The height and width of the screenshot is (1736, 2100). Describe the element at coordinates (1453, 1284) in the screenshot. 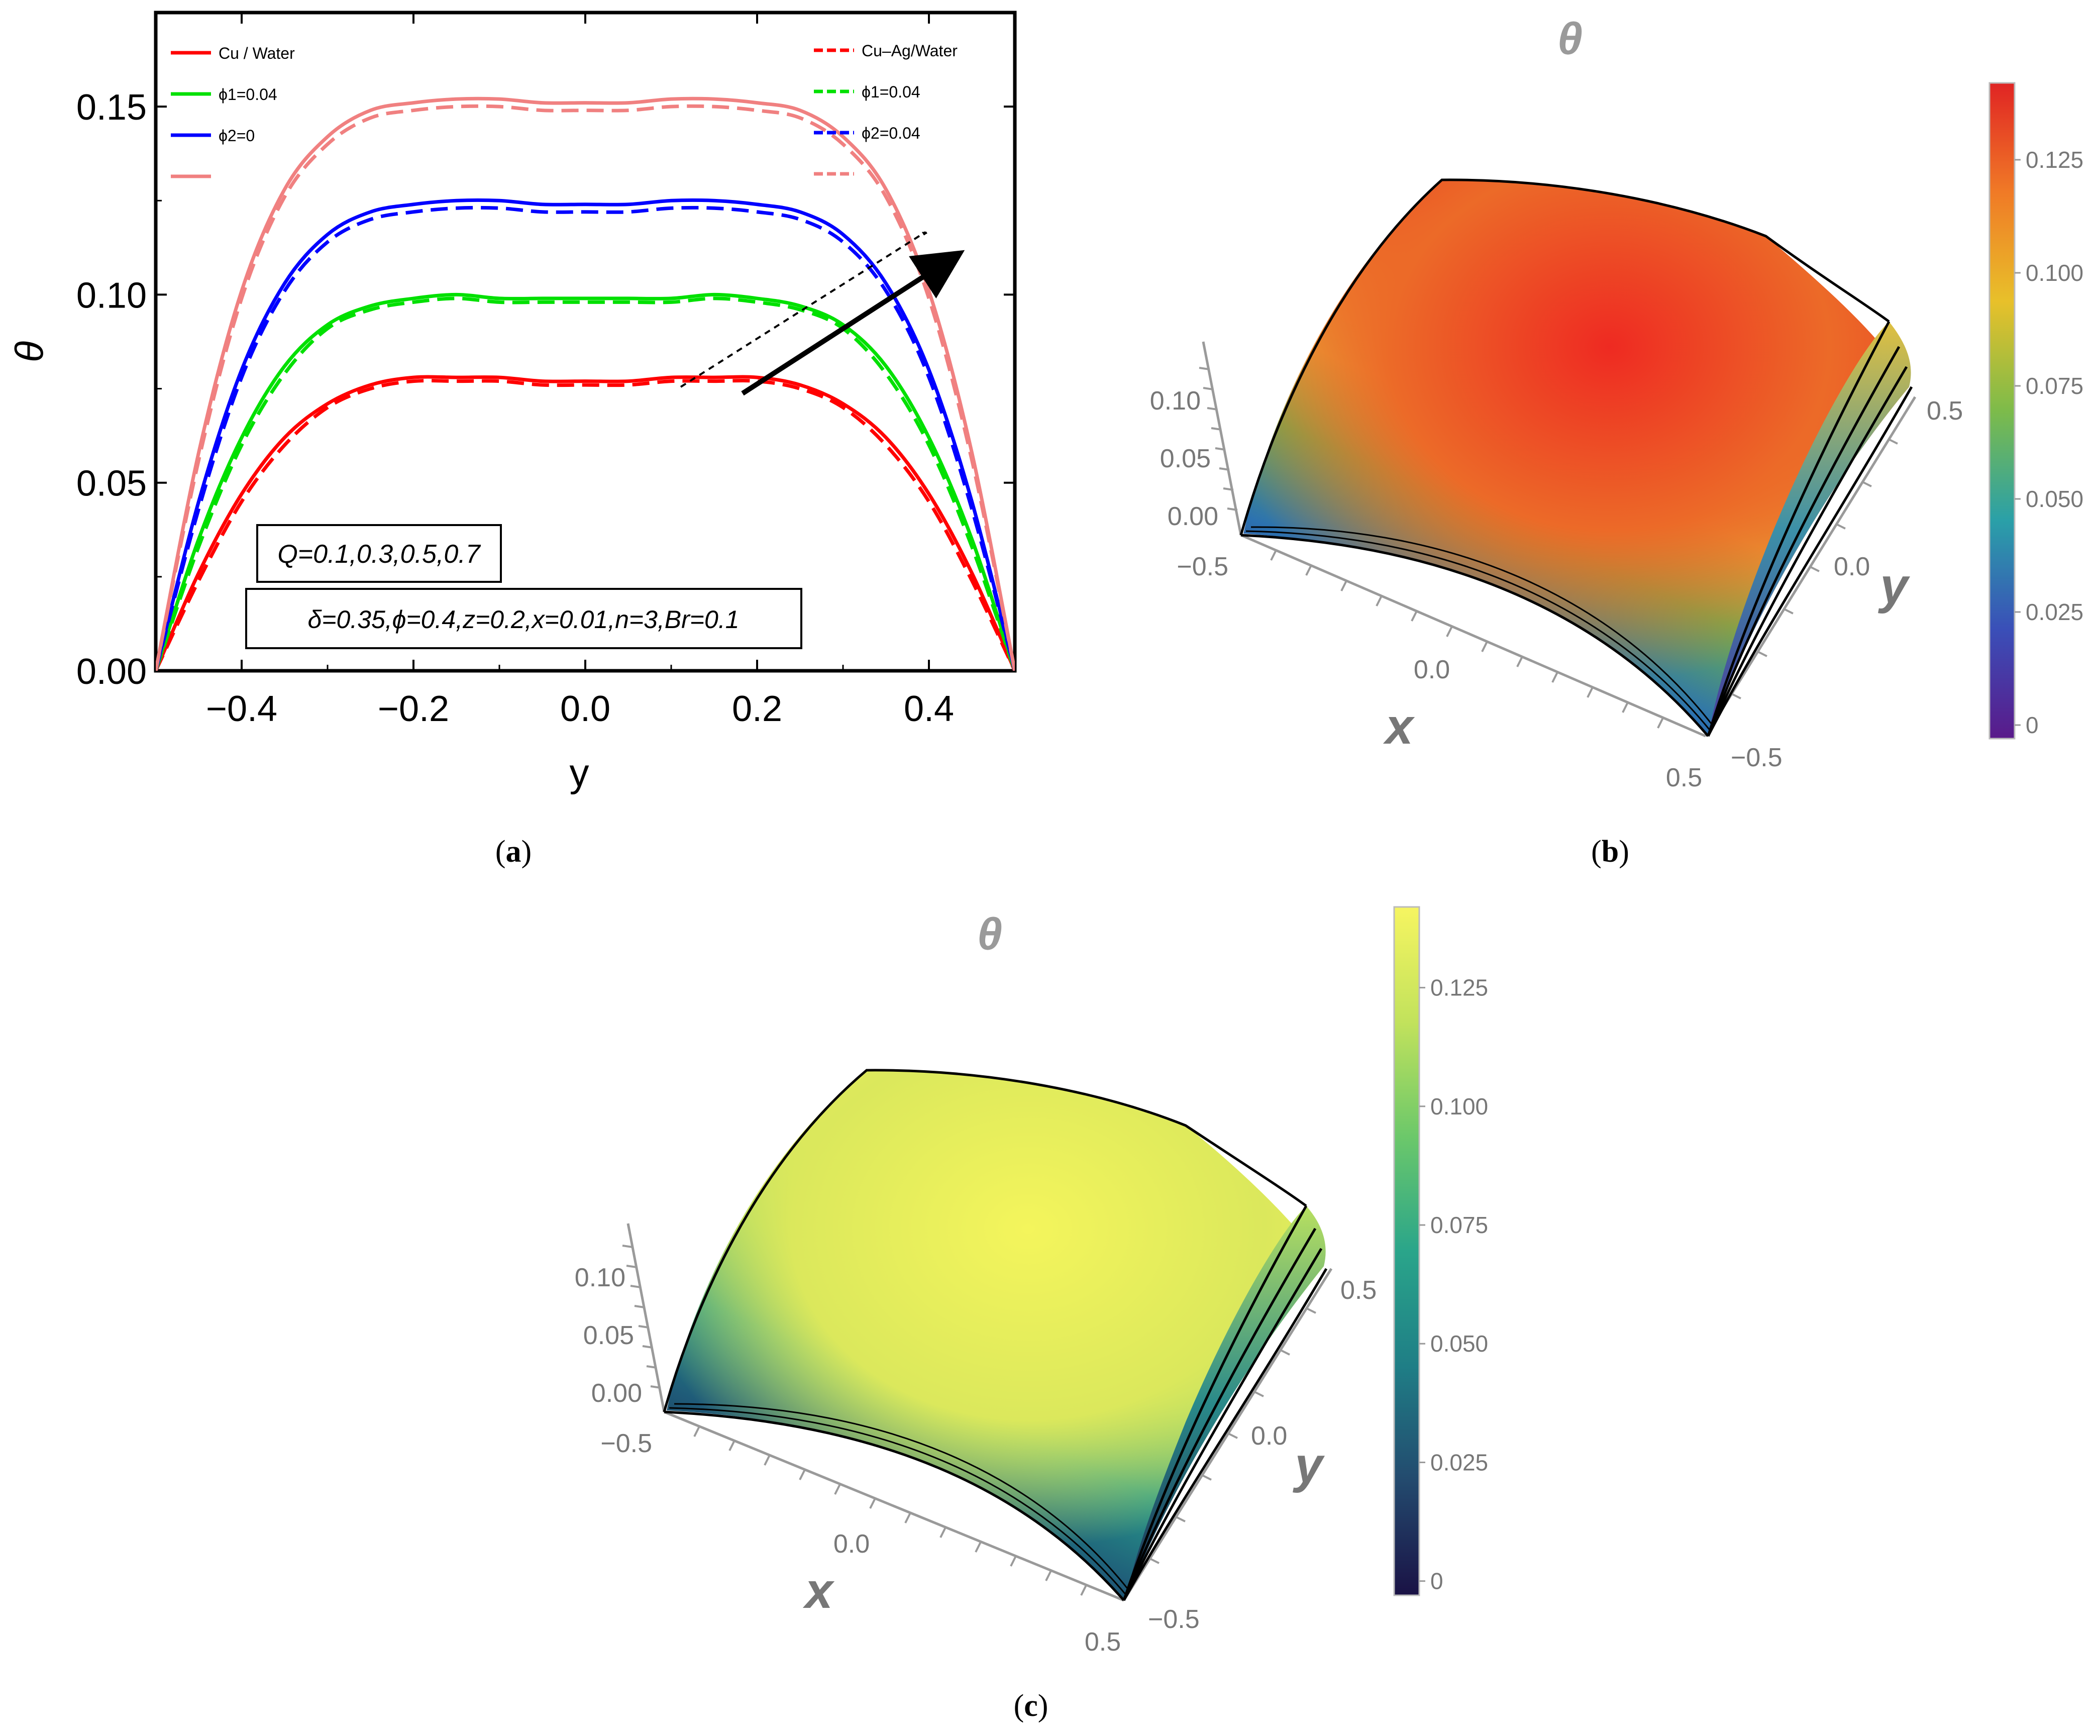

I see `colorbar-ticks-c: 0 0.025 0.050 0.075 0.100 0.125` at that location.